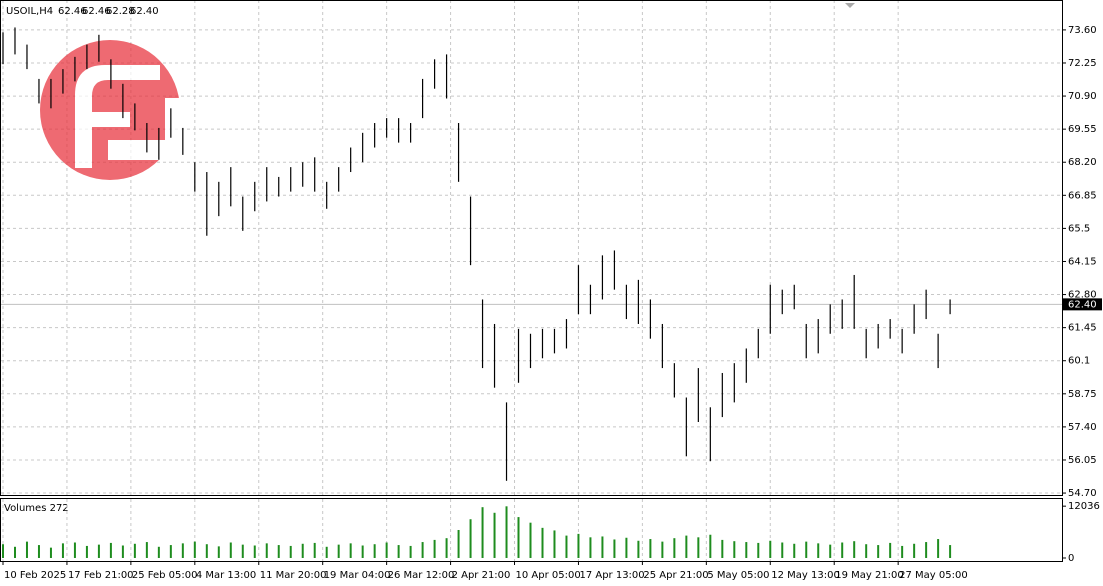  What do you see at coordinates (120, 11) in the screenshot?
I see `header-value: 62.28` at bounding box center [120, 11].